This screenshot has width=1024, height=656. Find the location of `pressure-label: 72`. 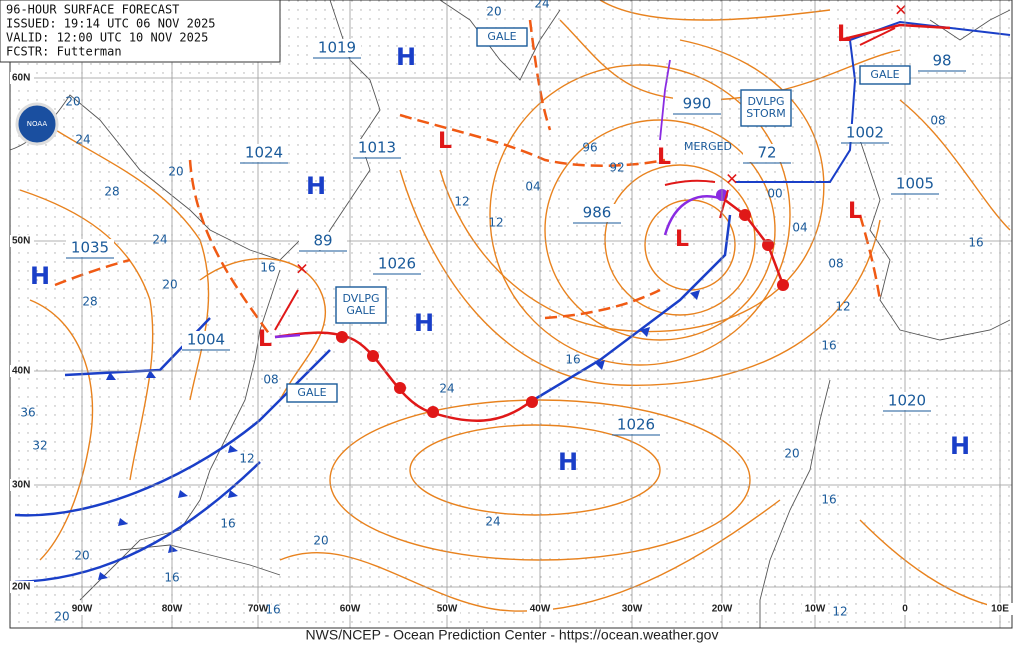

pressure-label: 72 is located at coordinates (766, 153).